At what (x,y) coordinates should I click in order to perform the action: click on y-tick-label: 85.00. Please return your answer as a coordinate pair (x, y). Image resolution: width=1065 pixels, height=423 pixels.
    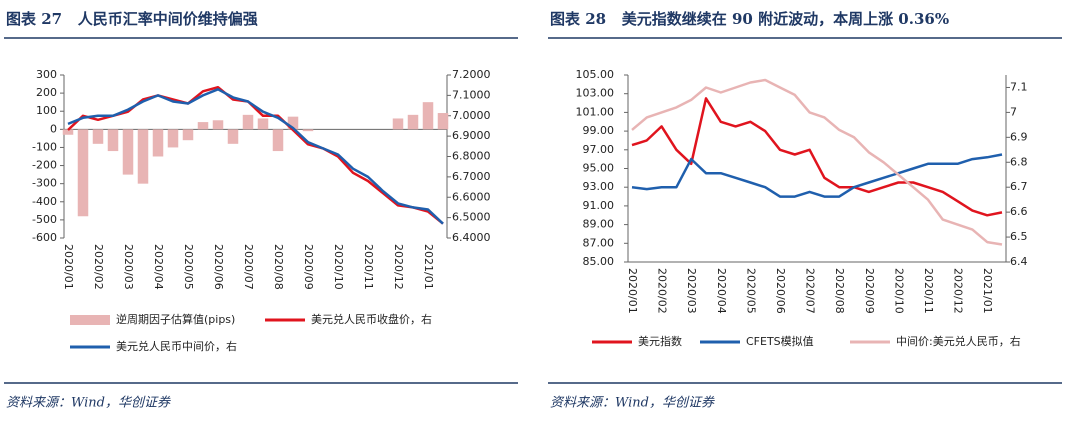
    Looking at the image, I should click on (599, 261).